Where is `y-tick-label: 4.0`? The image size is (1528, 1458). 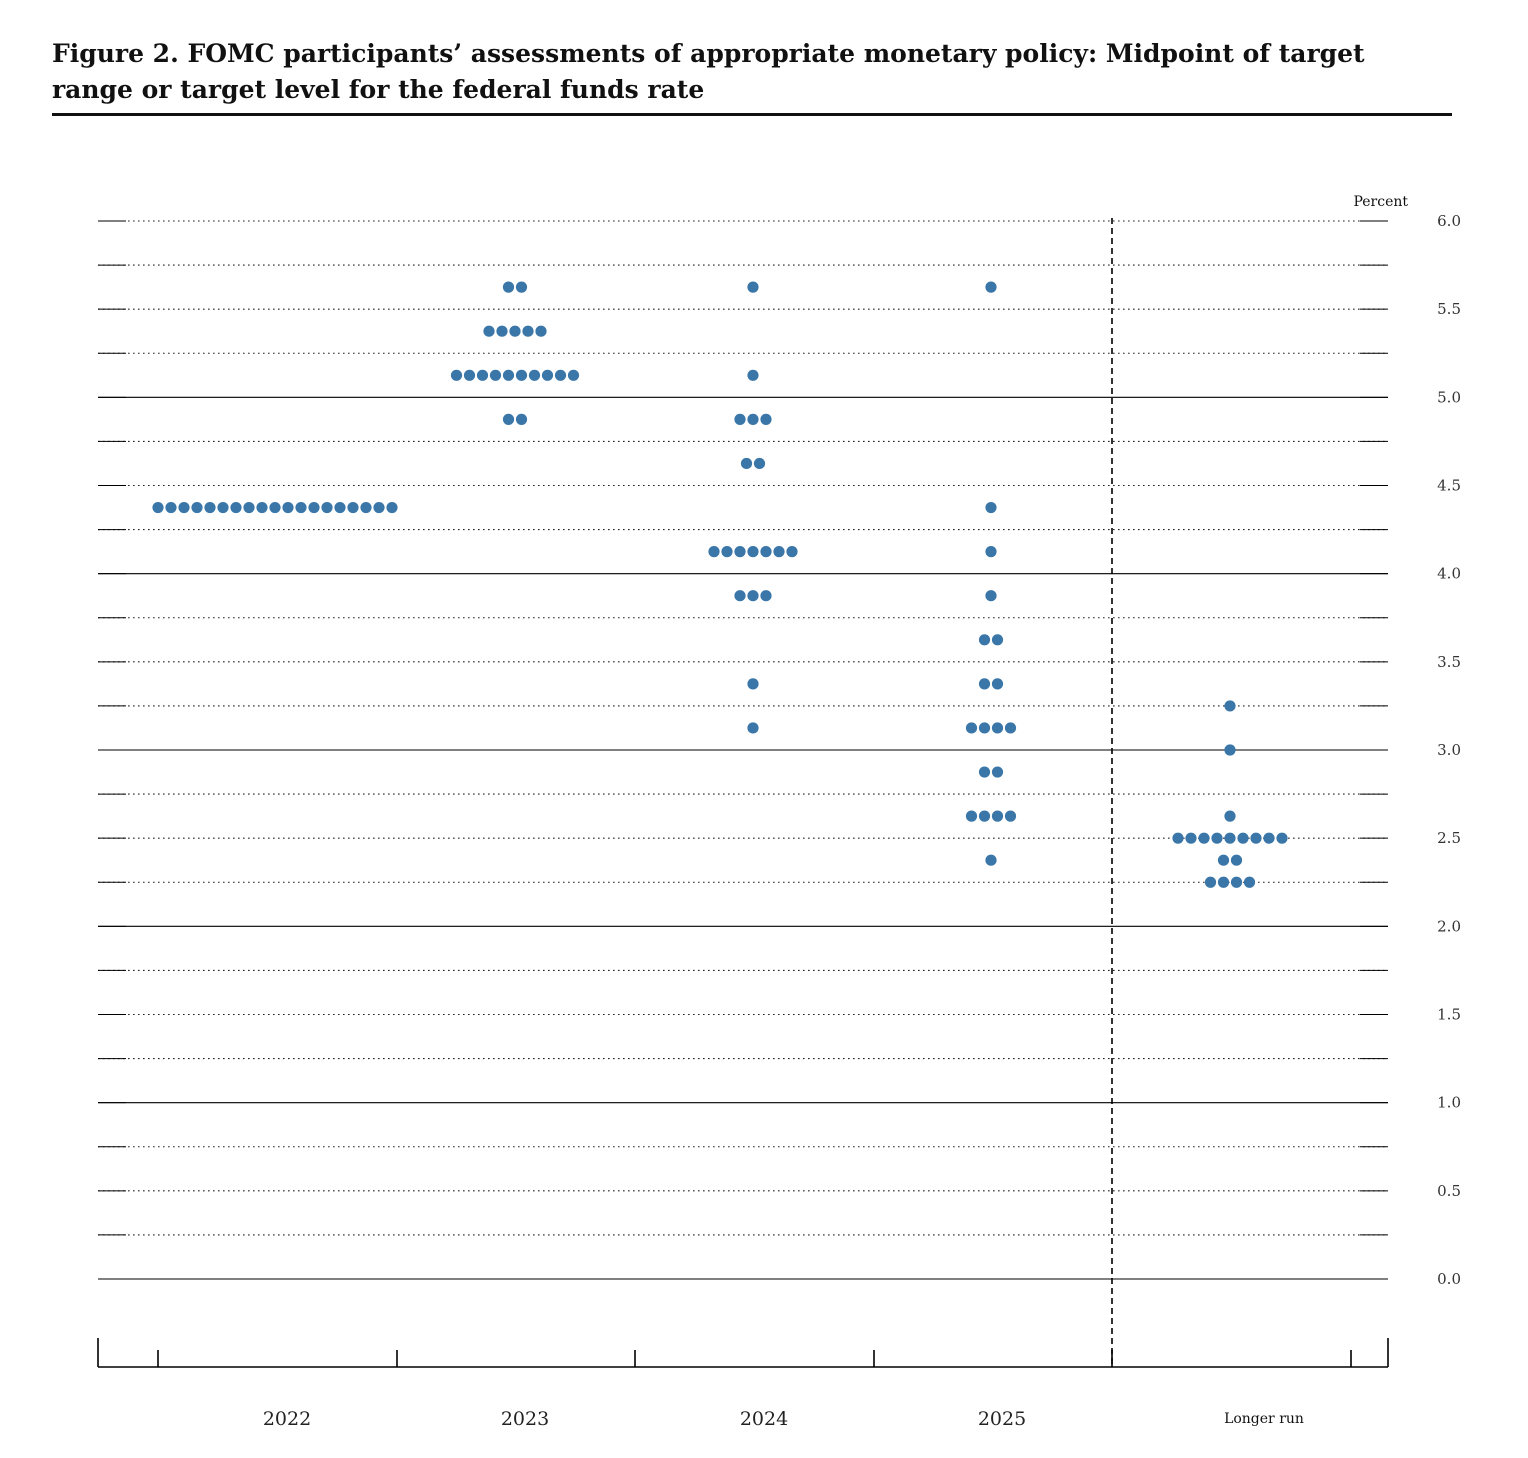 y-tick-label: 4.0 is located at coordinates (1449, 574).